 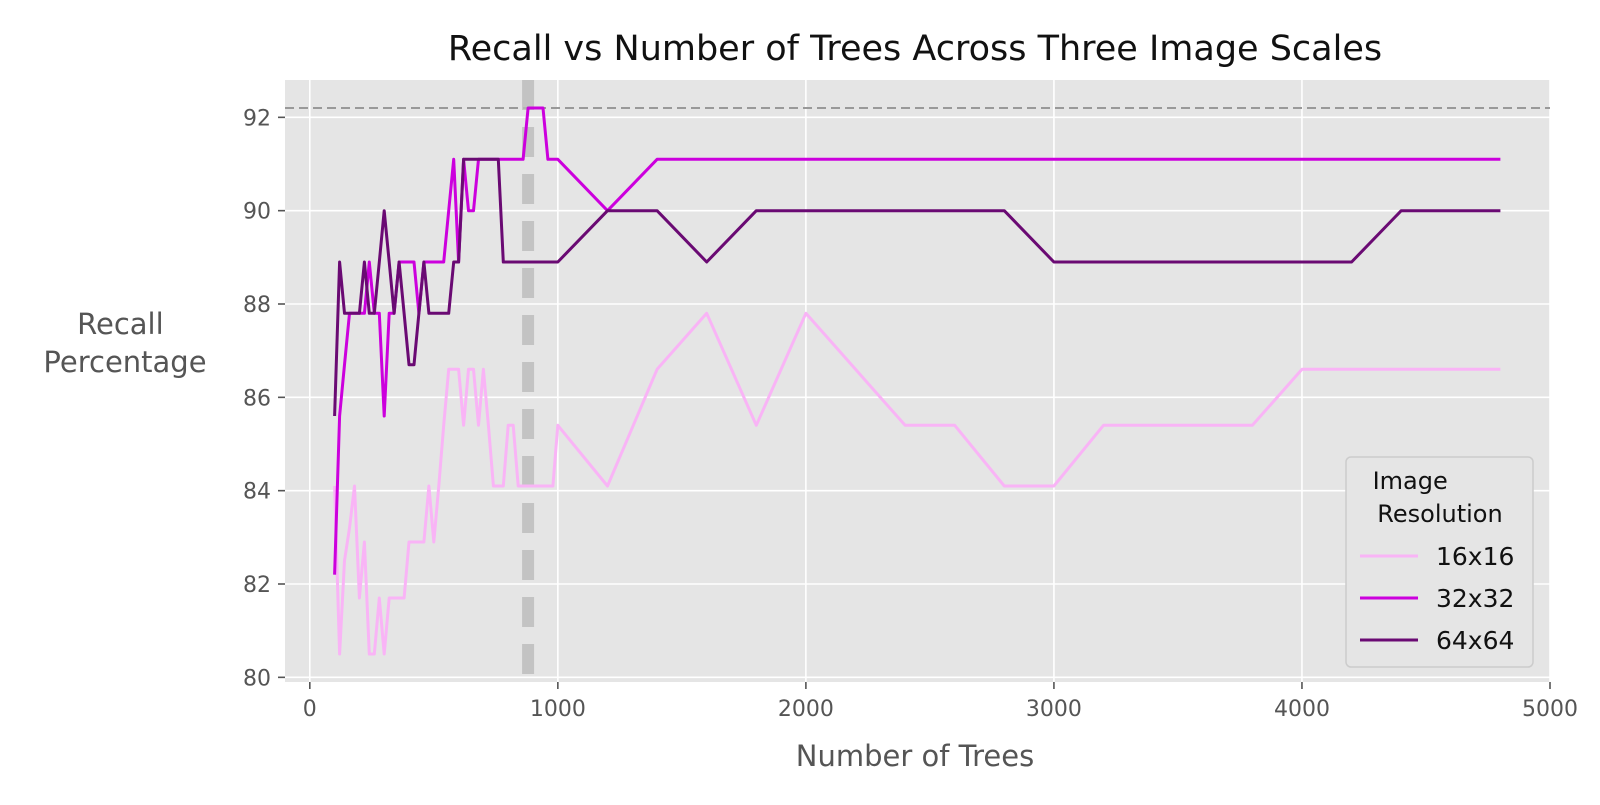 I want to click on y-tick-label: 88, so click(x=257, y=305).